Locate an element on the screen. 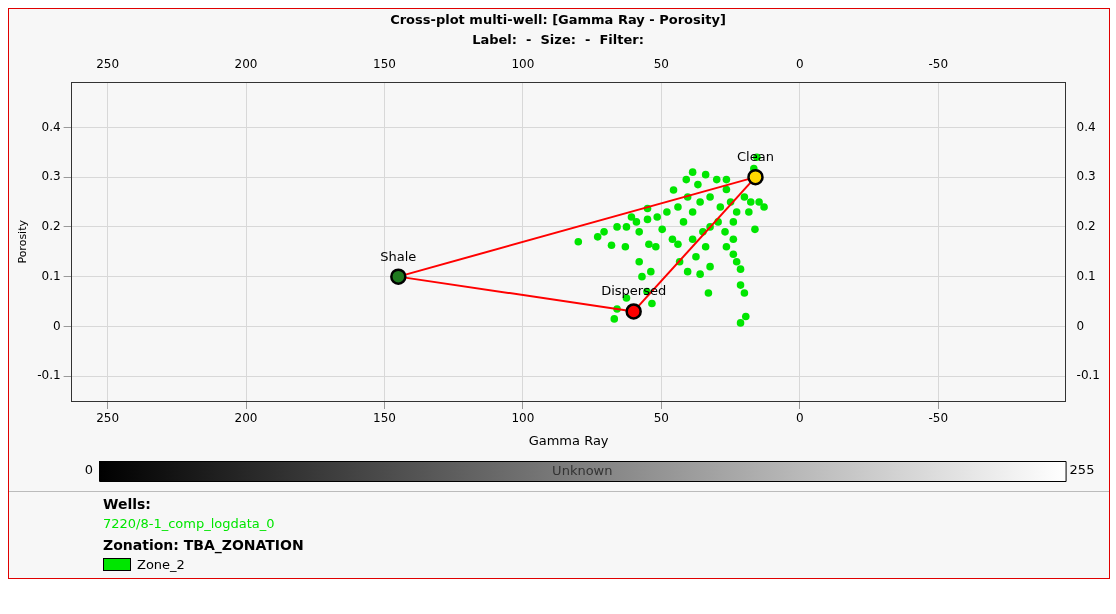 This screenshot has width=1116, height=614. x2-tick-label: 250 is located at coordinates (108, 63).